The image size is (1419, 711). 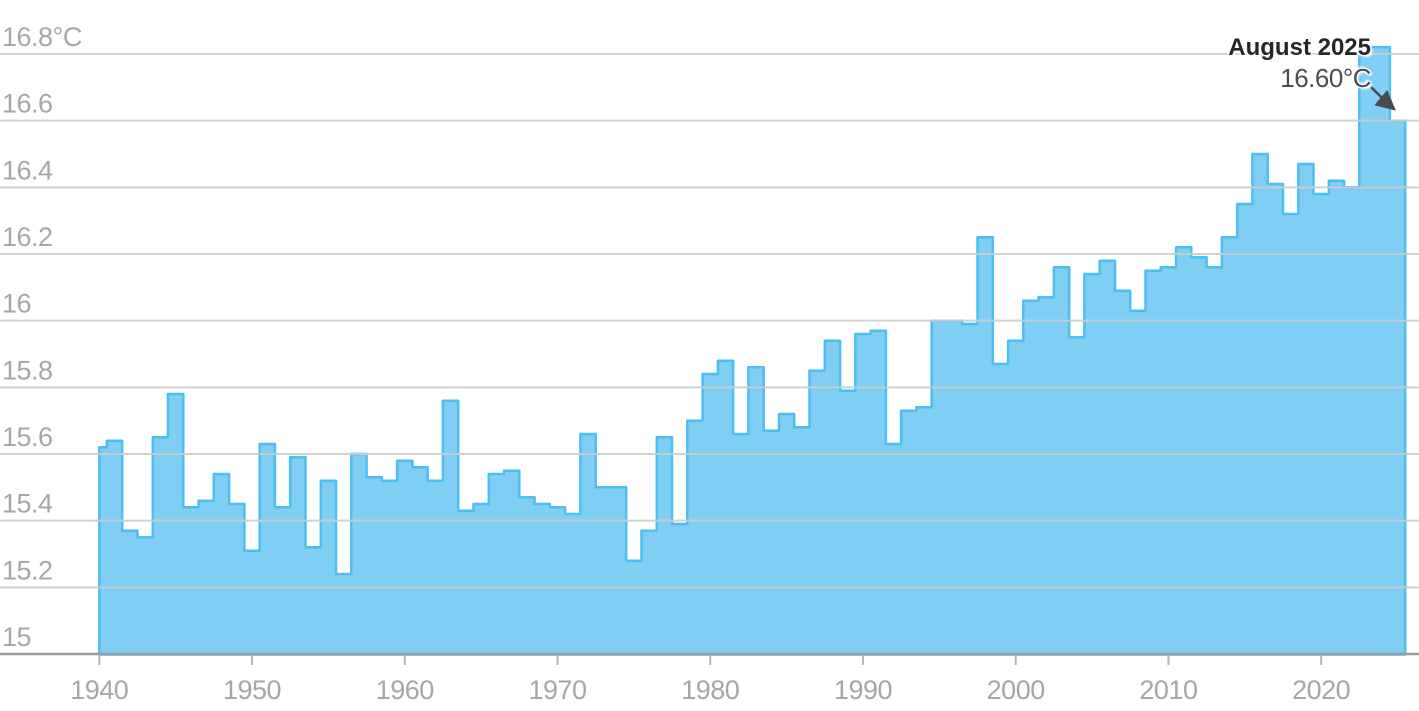 What do you see at coordinates (27, 237) in the screenshot?
I see `y-tick-label: 16.2` at bounding box center [27, 237].